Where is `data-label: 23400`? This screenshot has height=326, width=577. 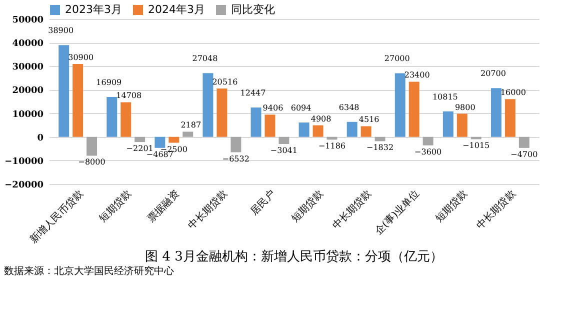
data-label: 23400 is located at coordinates (417, 75).